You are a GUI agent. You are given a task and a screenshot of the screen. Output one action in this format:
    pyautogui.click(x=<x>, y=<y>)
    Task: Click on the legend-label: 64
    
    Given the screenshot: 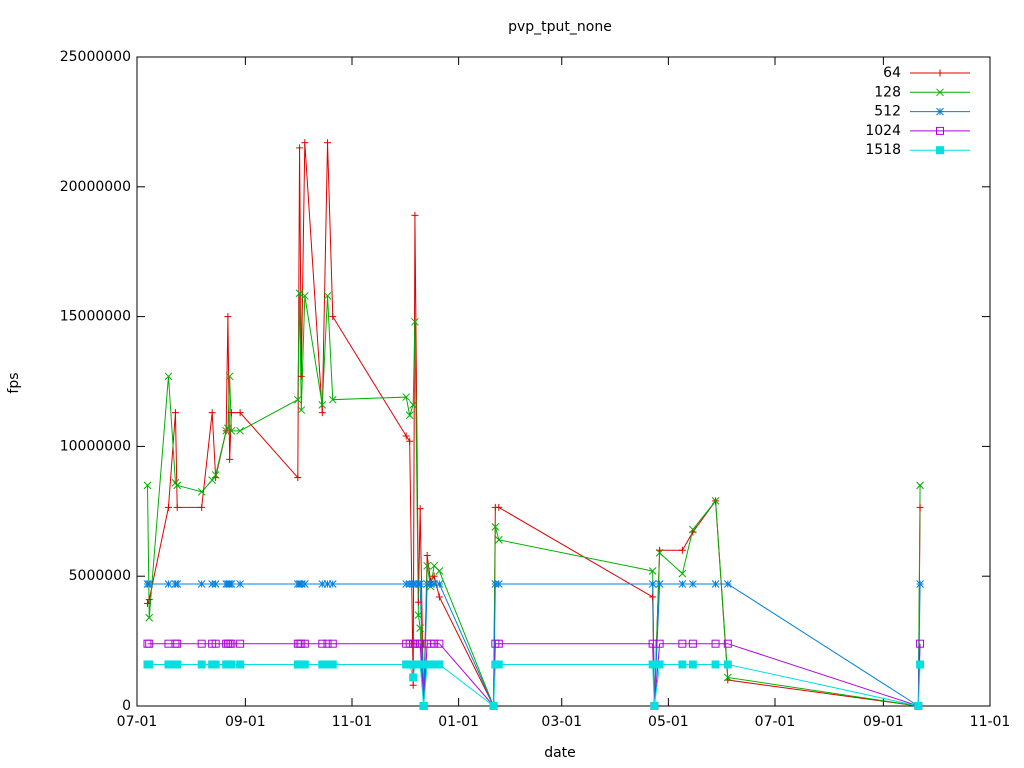 What is the action you would take?
    pyautogui.click(x=892, y=73)
    